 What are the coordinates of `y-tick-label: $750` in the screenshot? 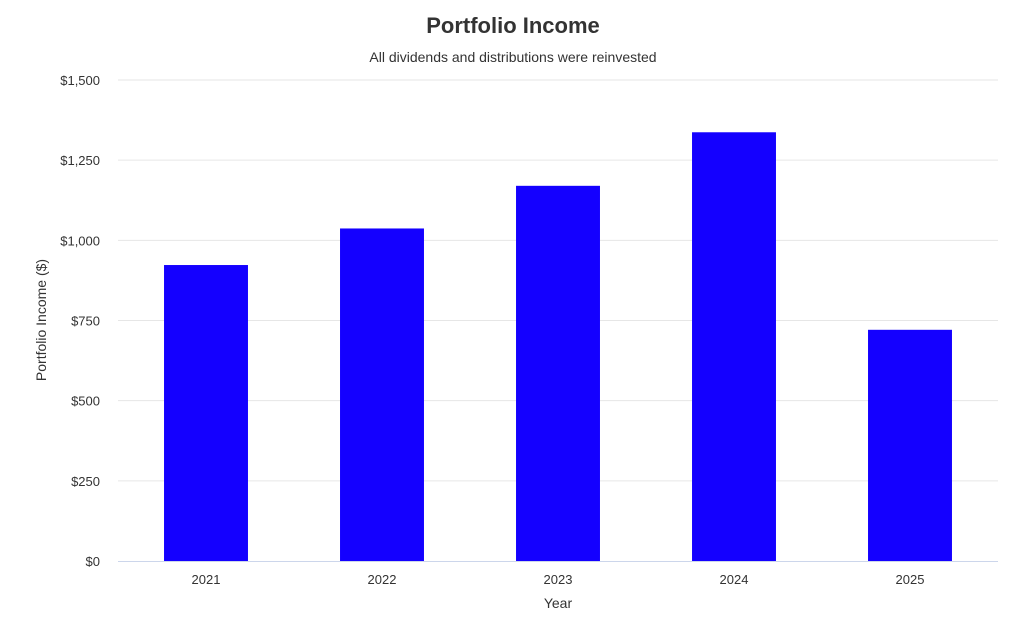 It's located at (85, 321).